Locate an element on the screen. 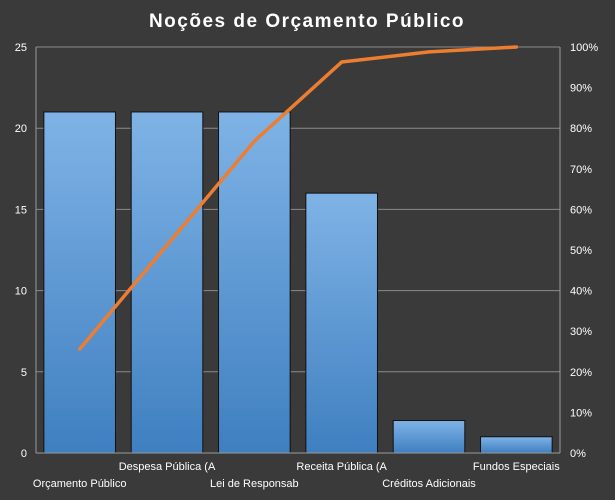  y-tick-label: 15 is located at coordinates (21, 210).